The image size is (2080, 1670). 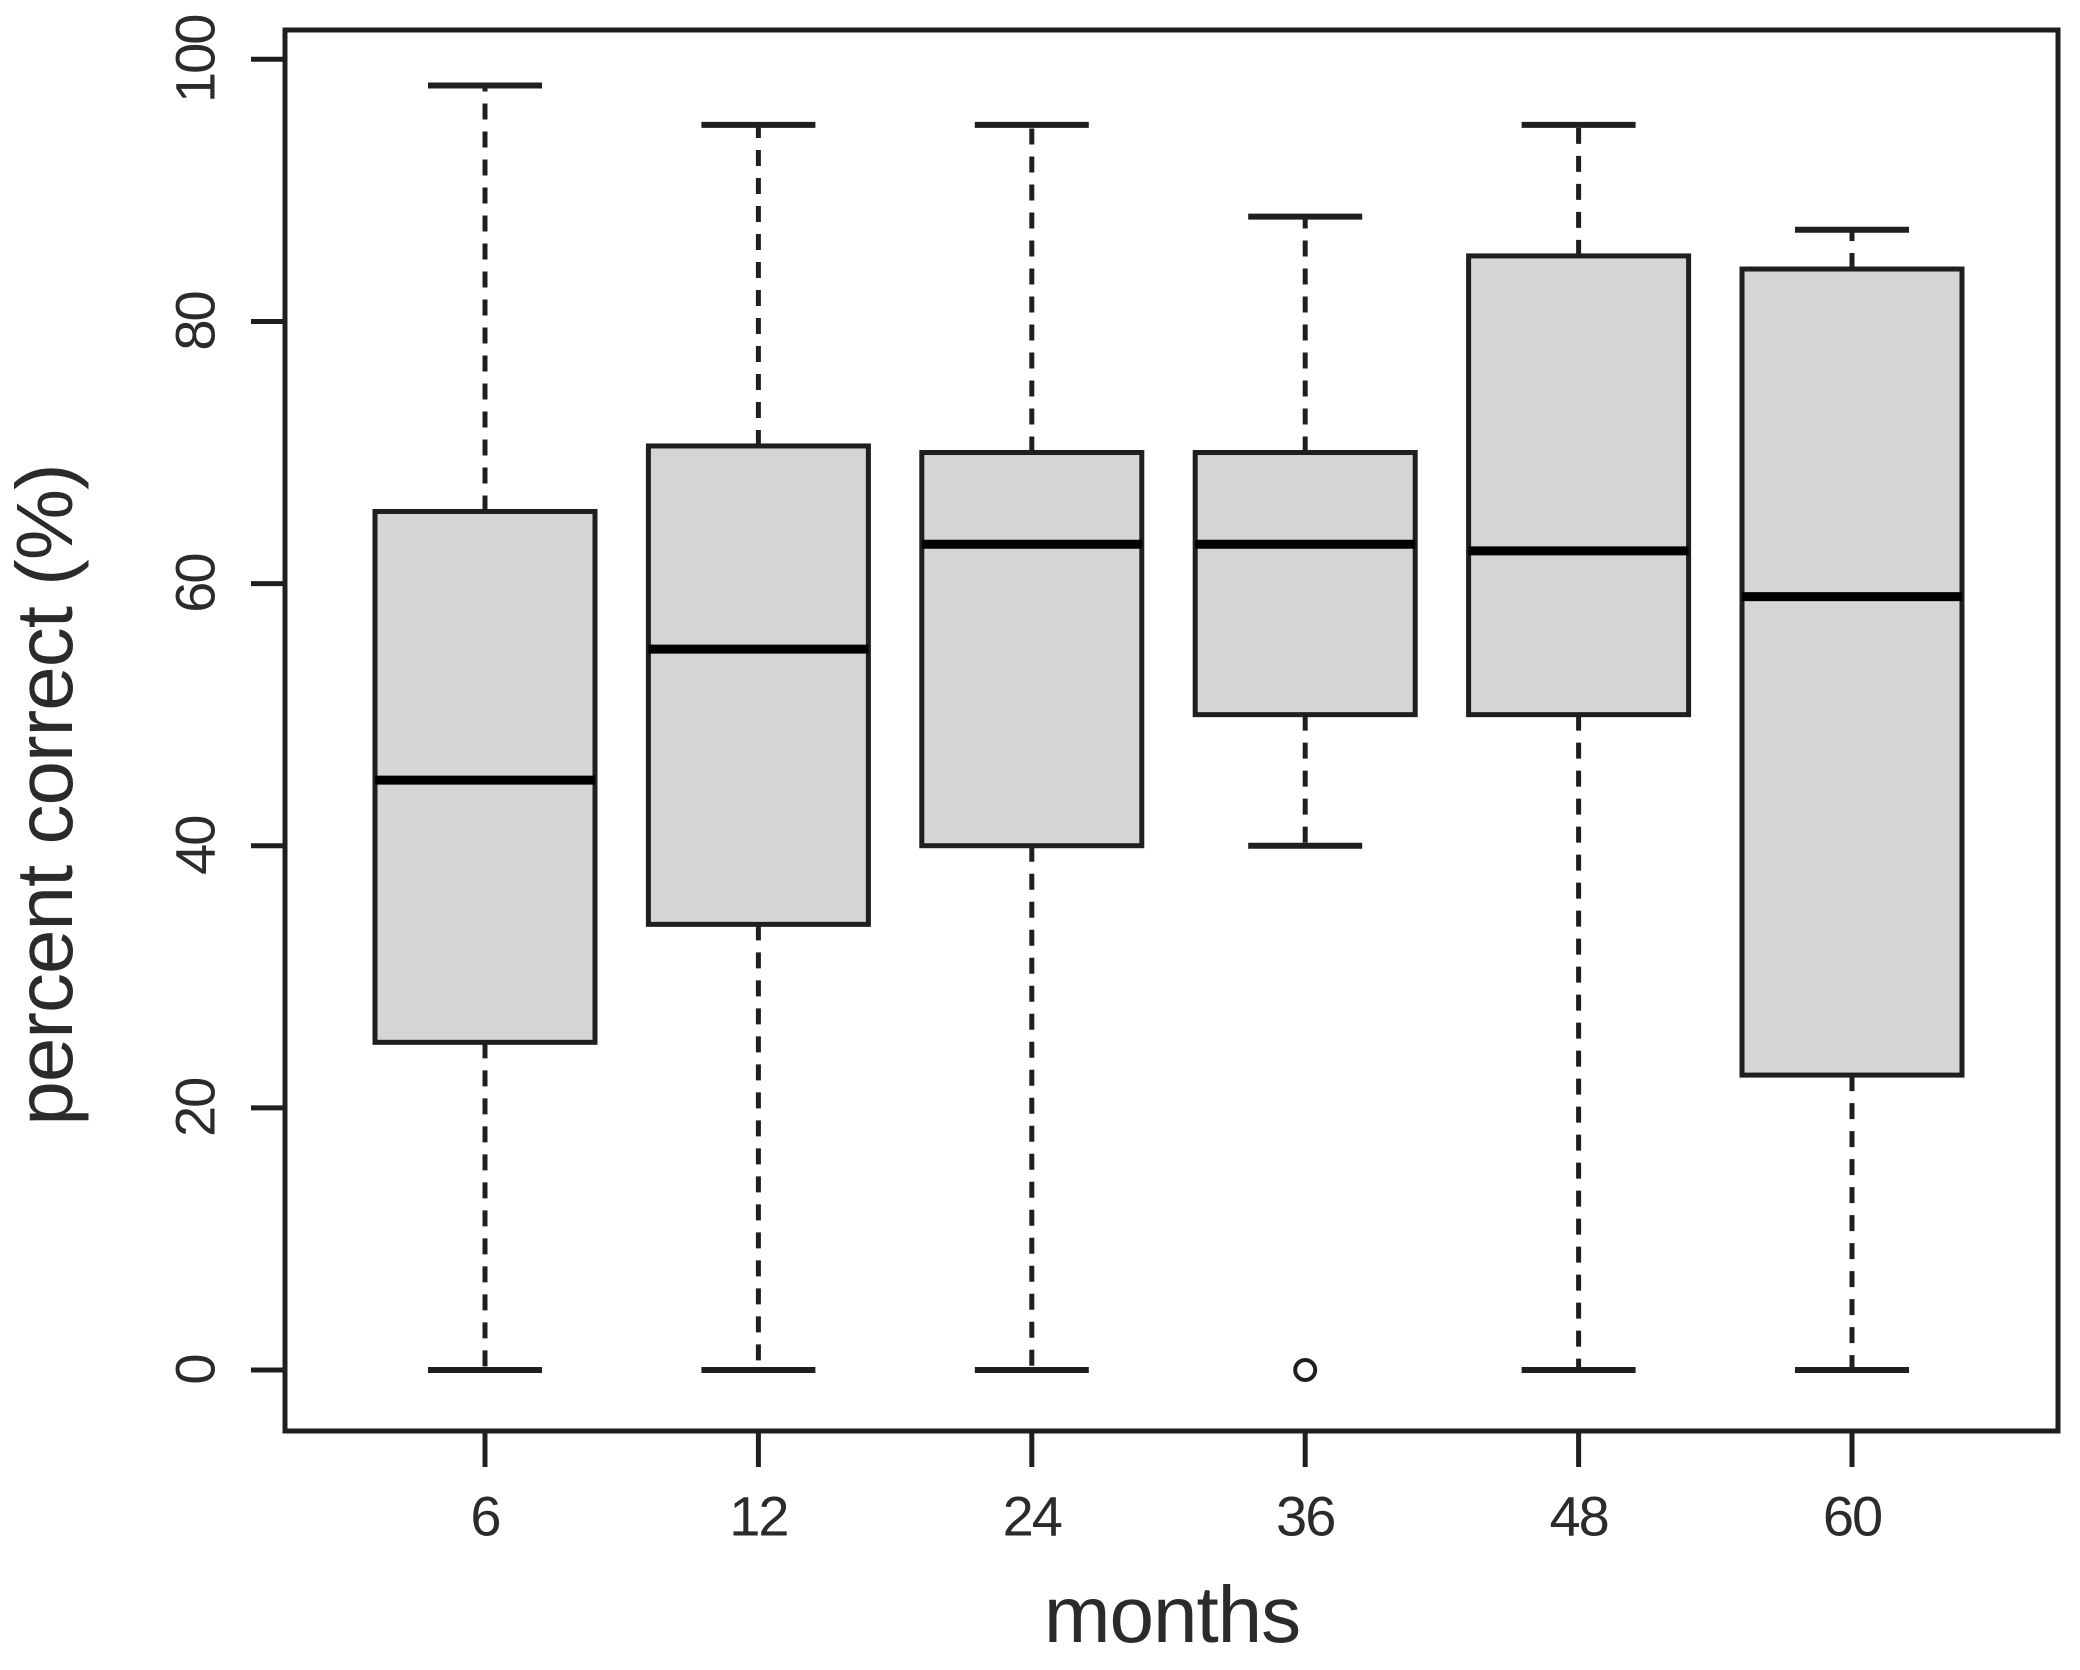 What do you see at coordinates (1305, 1370) in the screenshot?
I see `outlier-point` at bounding box center [1305, 1370].